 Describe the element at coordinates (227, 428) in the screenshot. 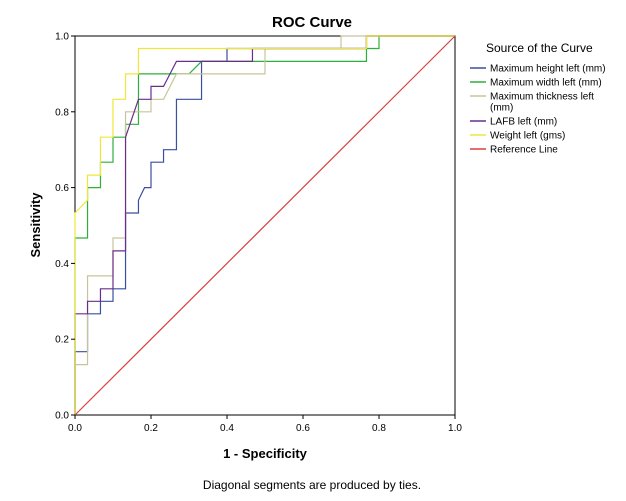

I see `x-tick-label: 0.4` at that location.